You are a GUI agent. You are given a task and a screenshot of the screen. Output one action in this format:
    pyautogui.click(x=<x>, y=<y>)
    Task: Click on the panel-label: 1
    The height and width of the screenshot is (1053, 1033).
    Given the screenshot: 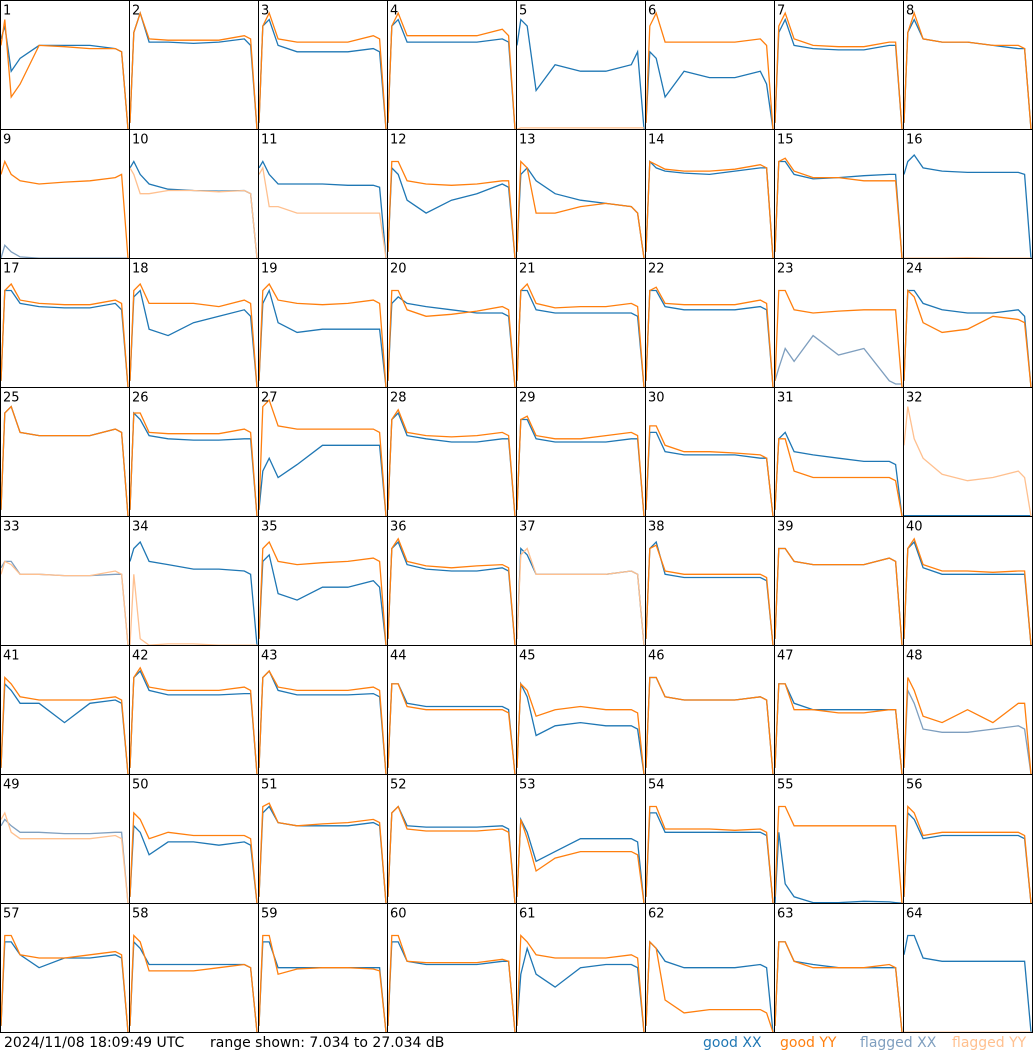 What is the action you would take?
    pyautogui.click(x=7, y=11)
    